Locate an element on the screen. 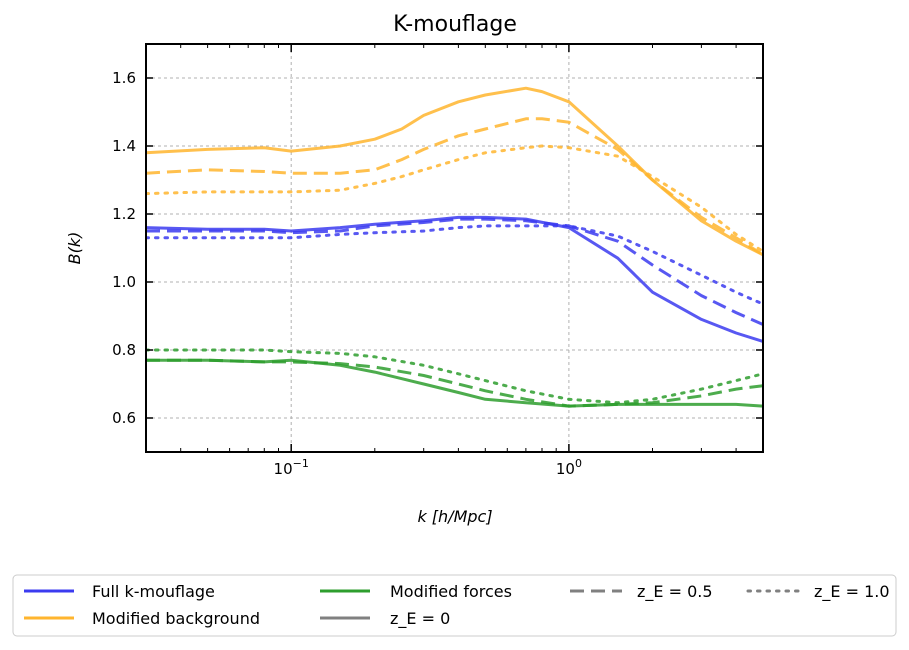  legend-frame is located at coordinates (454, 605).